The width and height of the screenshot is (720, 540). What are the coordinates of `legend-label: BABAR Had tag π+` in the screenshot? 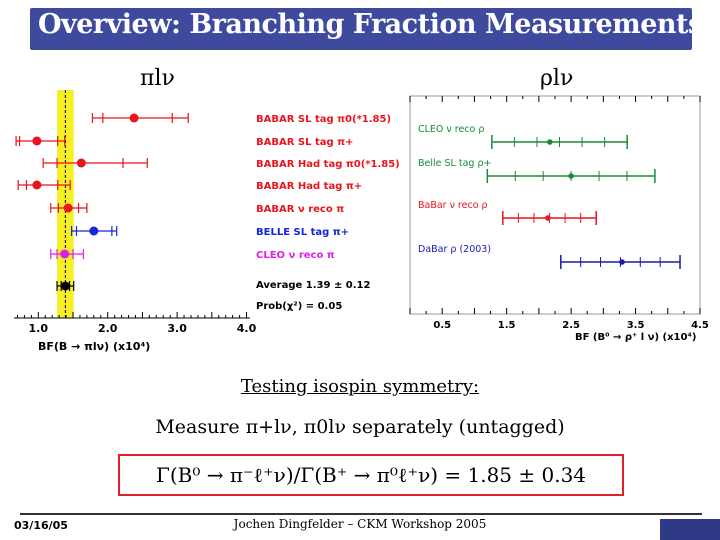 It's located at (309, 186).